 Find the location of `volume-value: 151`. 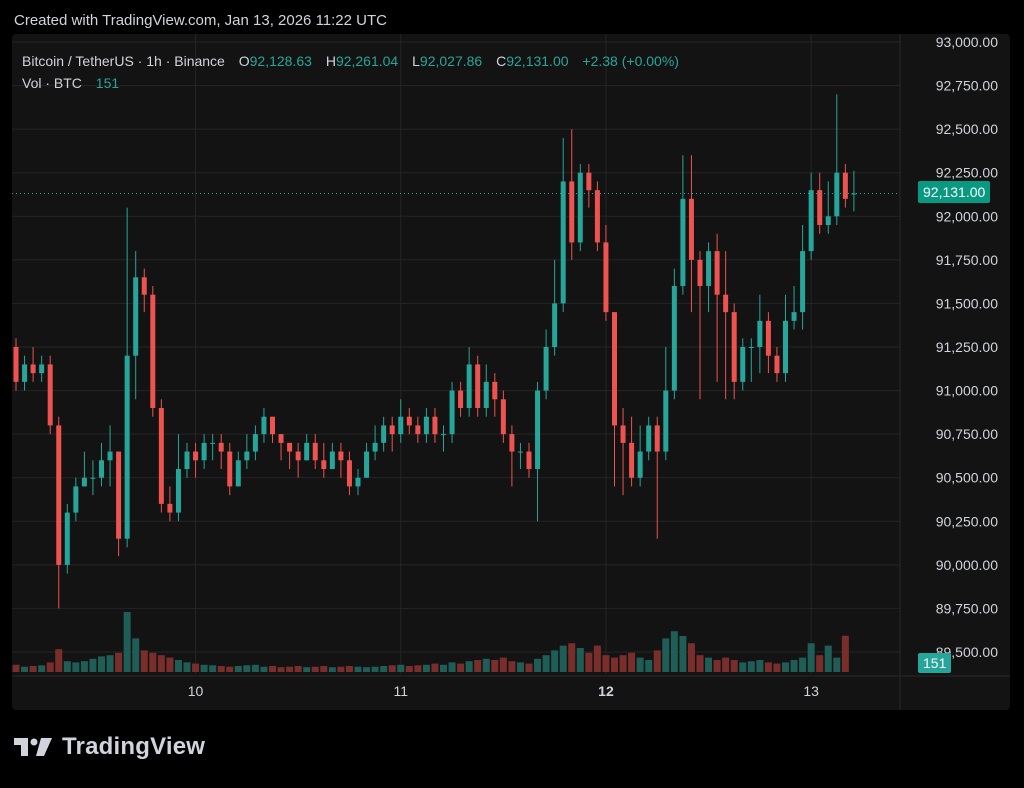

volume-value: 151 is located at coordinates (107, 83).